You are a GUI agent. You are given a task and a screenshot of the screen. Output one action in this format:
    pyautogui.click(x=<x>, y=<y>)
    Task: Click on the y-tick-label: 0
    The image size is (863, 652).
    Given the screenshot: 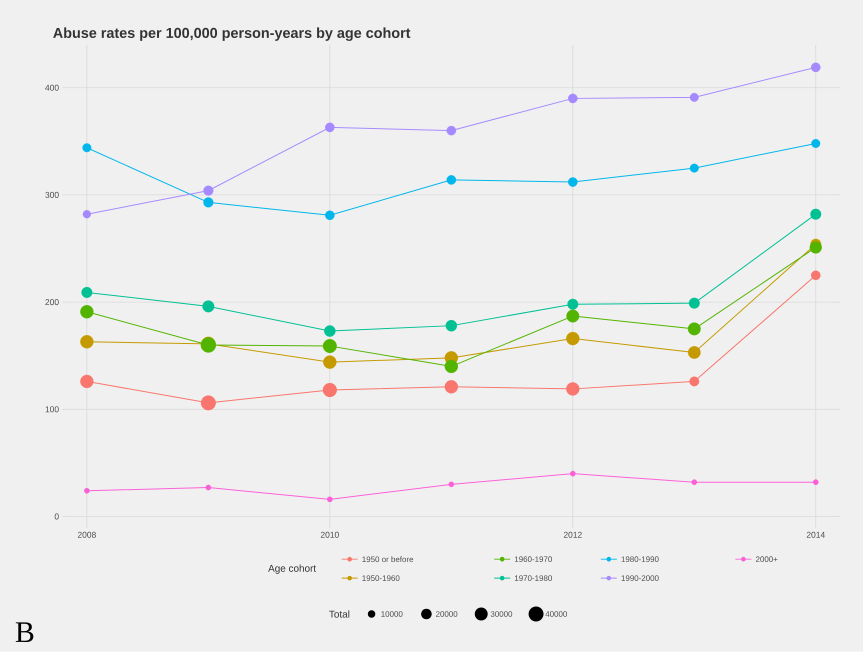 What is the action you would take?
    pyautogui.click(x=56, y=517)
    